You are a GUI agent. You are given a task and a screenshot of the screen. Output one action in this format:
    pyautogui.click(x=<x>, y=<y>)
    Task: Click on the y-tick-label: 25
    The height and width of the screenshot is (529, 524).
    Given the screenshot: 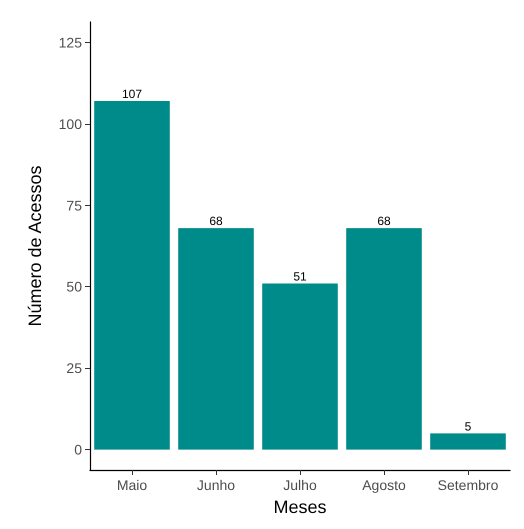 What is the action you would take?
    pyautogui.click(x=74, y=368)
    